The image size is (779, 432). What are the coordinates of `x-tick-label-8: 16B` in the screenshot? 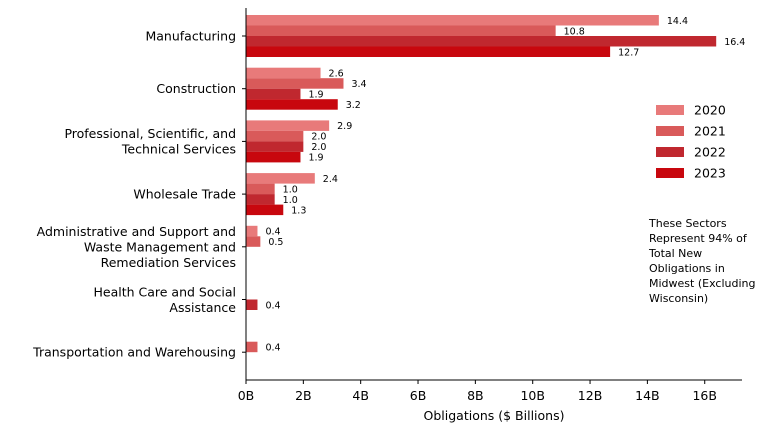 It's located at (704, 395).